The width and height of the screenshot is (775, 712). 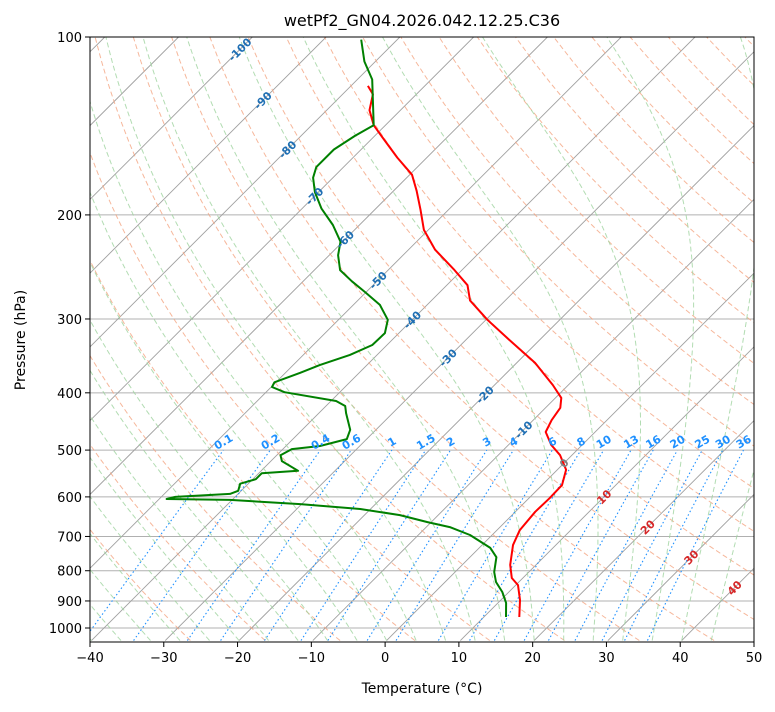 I want to click on mixing-ratio-label: 10, so click(x=604, y=441).